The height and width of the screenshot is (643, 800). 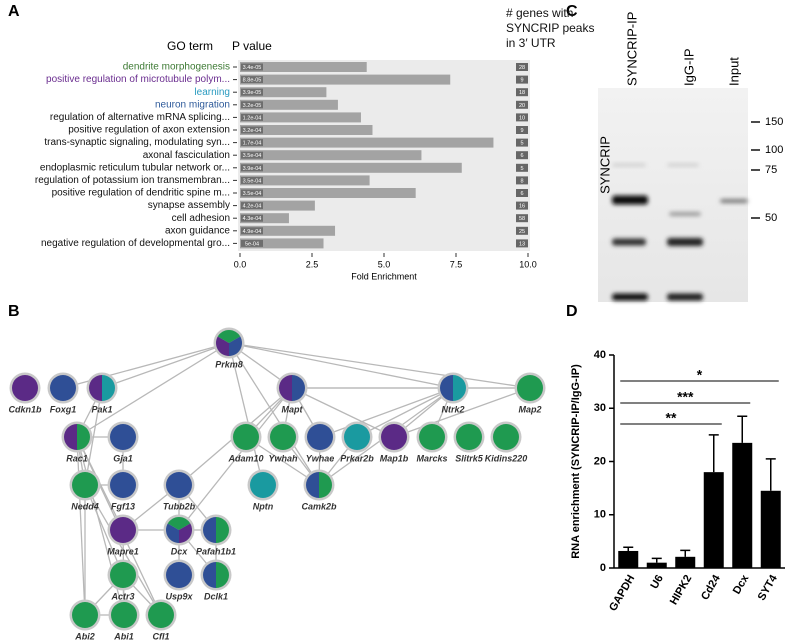 I want to click on node-label: Usp9x, so click(x=179, y=596).